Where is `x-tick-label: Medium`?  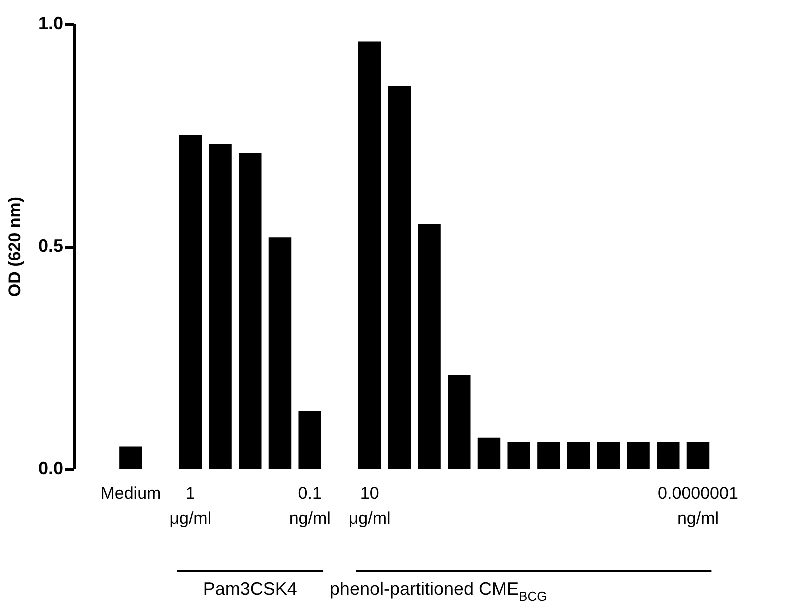 x-tick-label: Medium is located at coordinates (131, 493).